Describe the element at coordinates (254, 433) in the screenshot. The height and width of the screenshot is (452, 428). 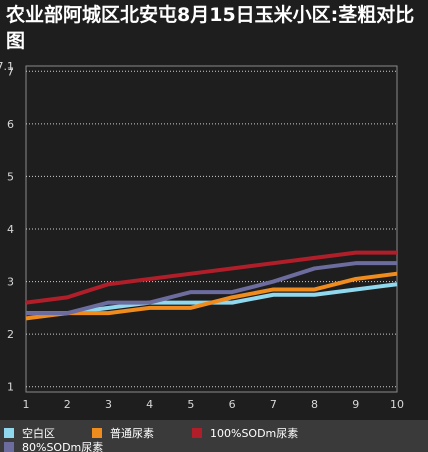
I see `legend-label: 100%SODm尿素` at that location.